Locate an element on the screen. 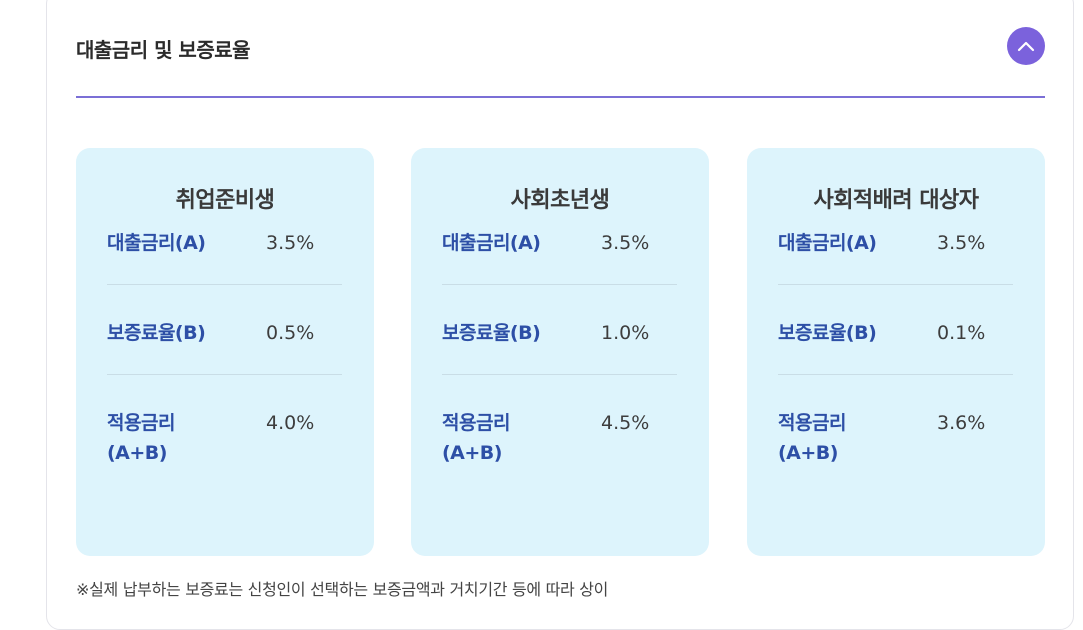 The width and height of the screenshot is (1083, 630). guarantee-fee-value: 0.5% is located at coordinates (290, 333).